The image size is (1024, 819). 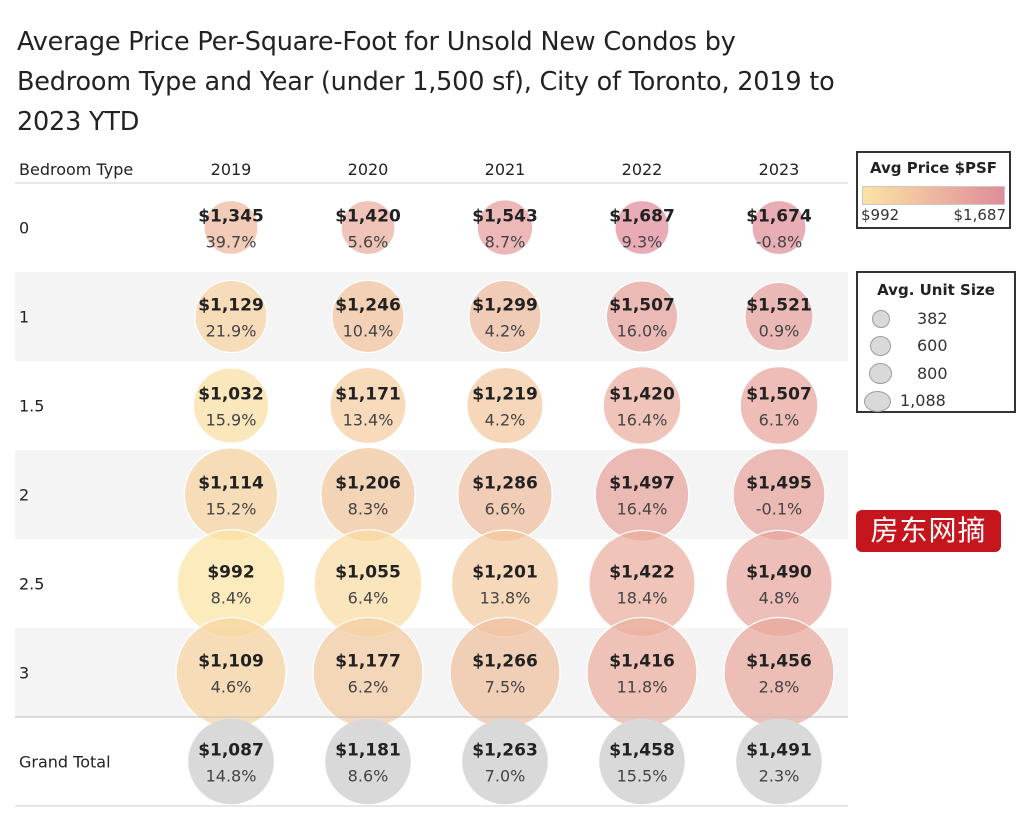 I want to click on change-label: 6.2%, so click(x=368, y=687).